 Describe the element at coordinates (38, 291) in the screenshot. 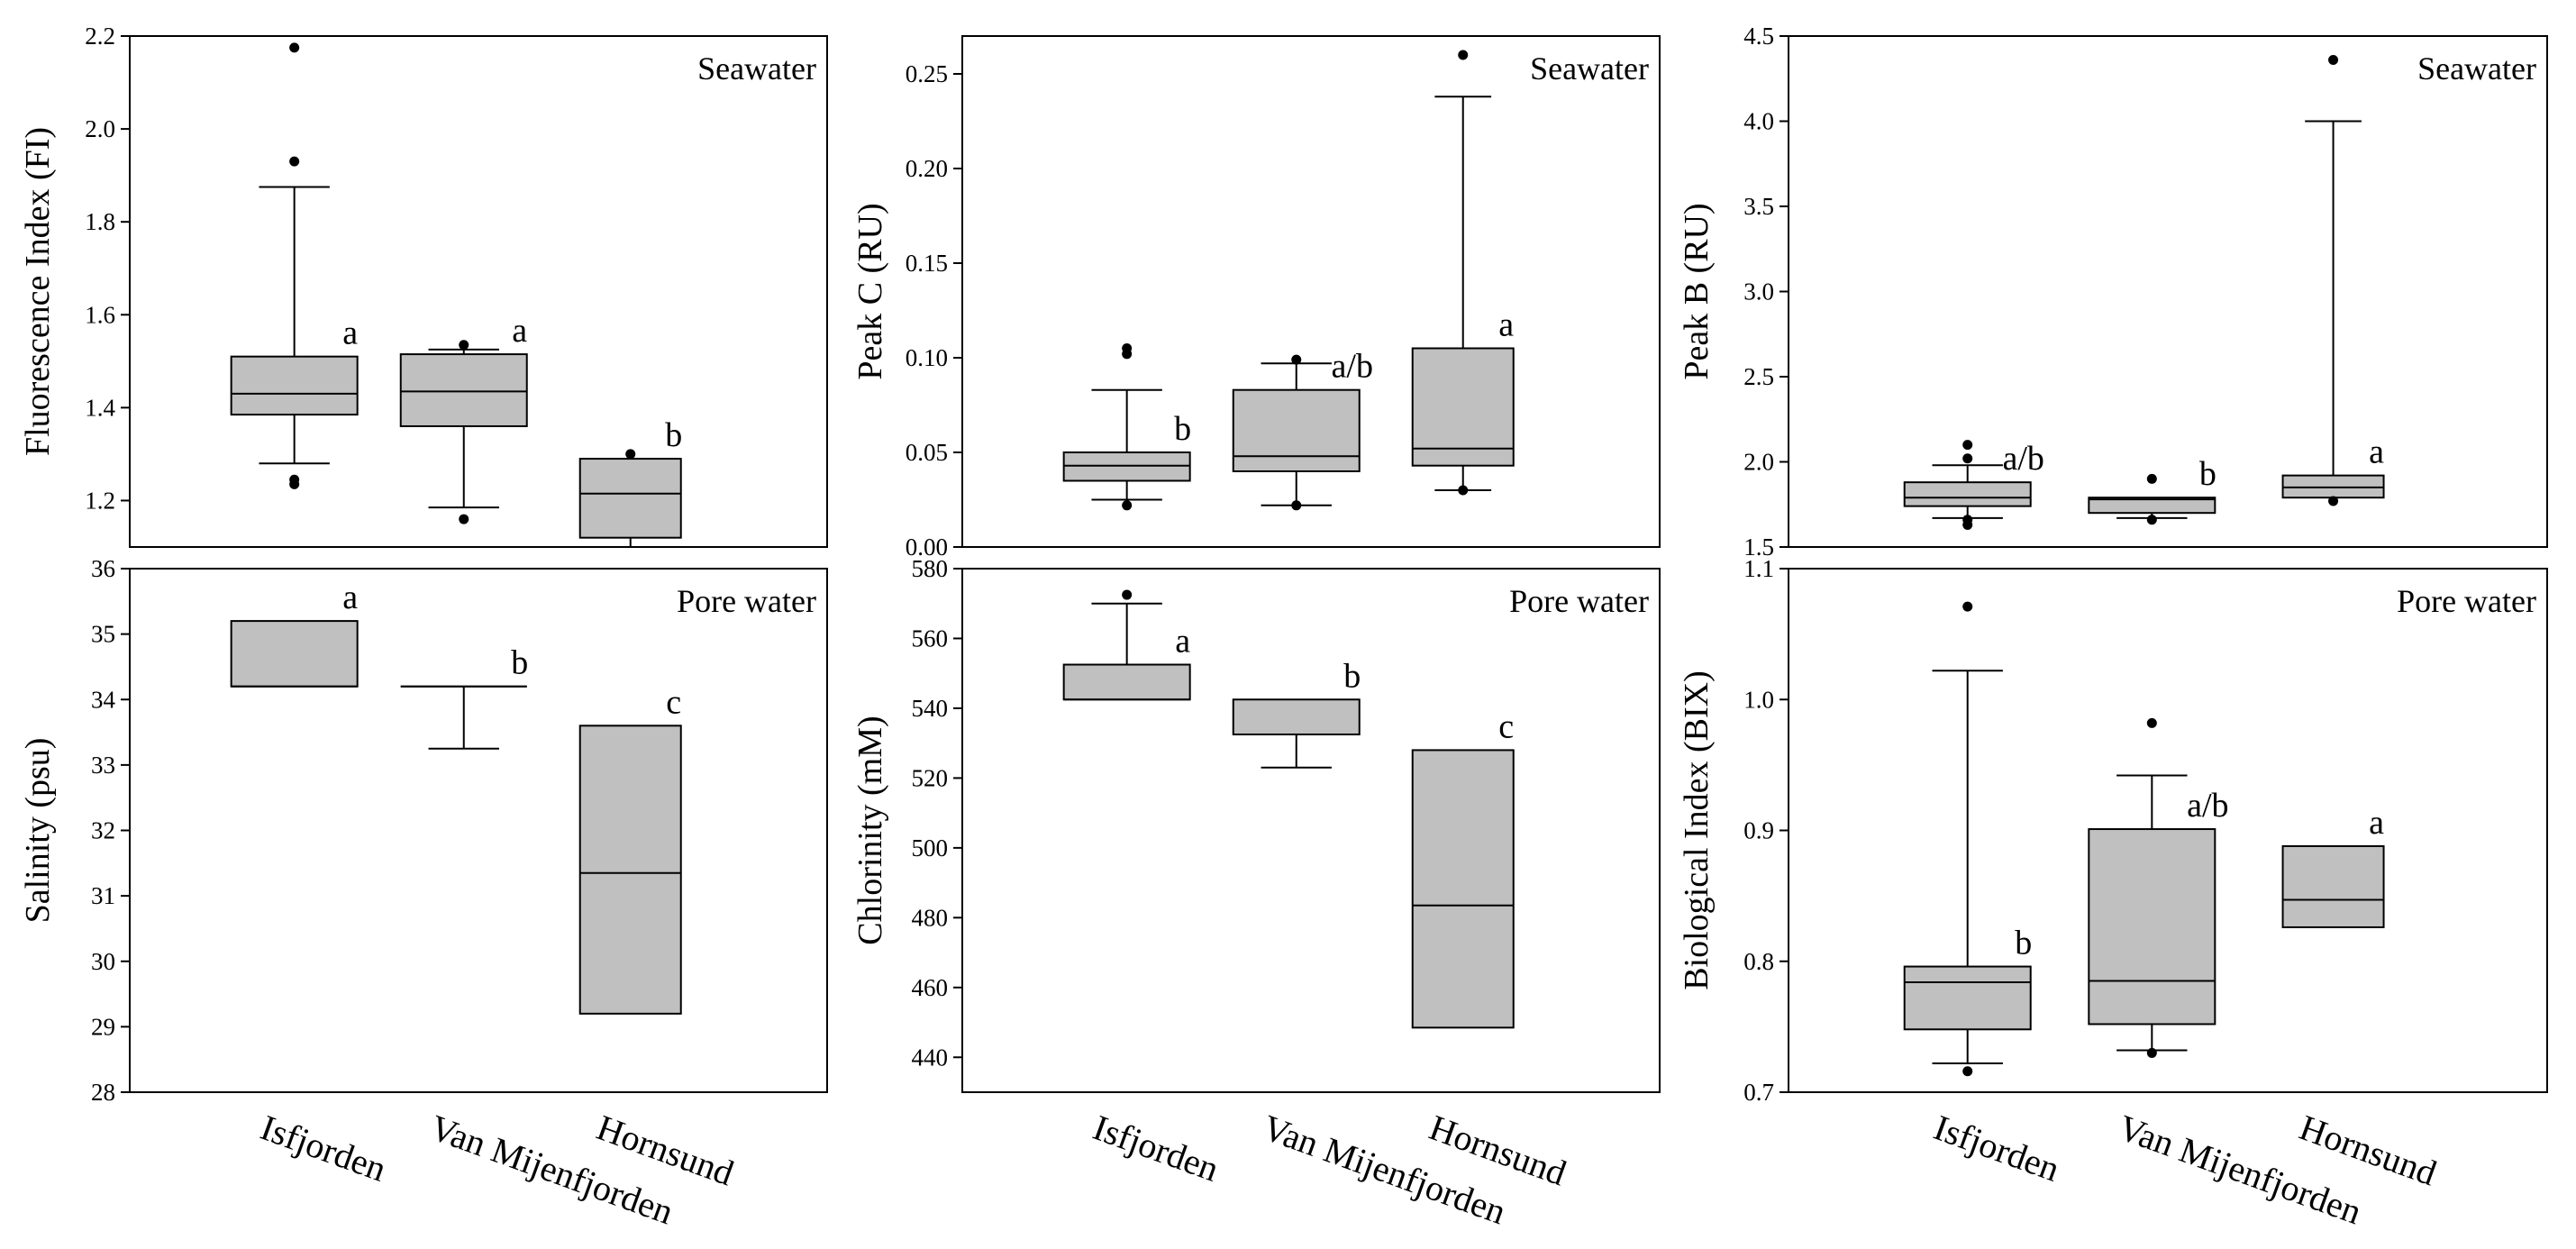

I see `y-axis-label: Fluorescence Index (FI)` at that location.